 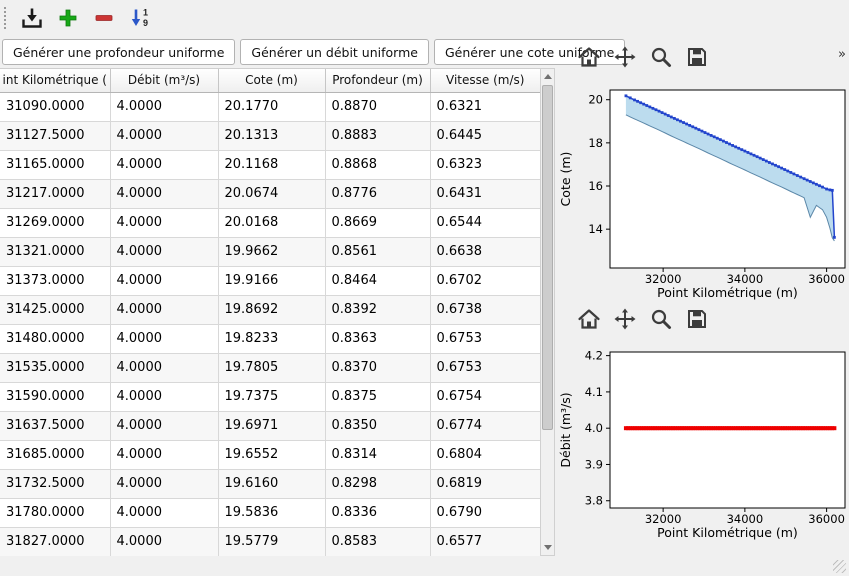 I want to click on table-cell: 20.1313, so click(x=272, y=136).